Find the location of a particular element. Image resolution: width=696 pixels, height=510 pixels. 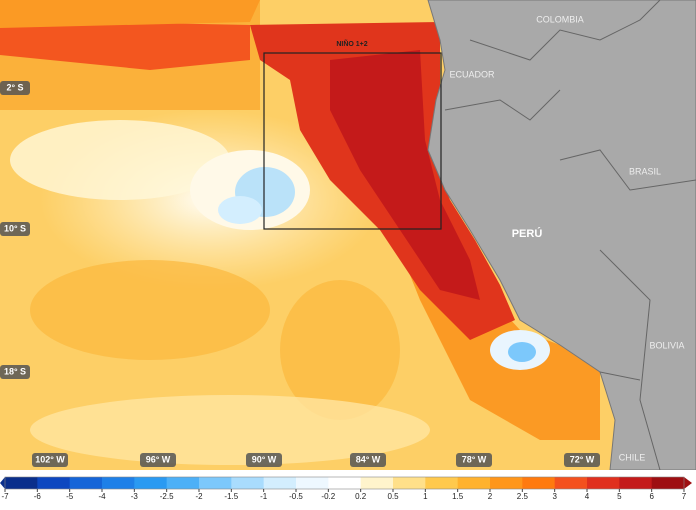

nino-region-box is located at coordinates (352, 141).